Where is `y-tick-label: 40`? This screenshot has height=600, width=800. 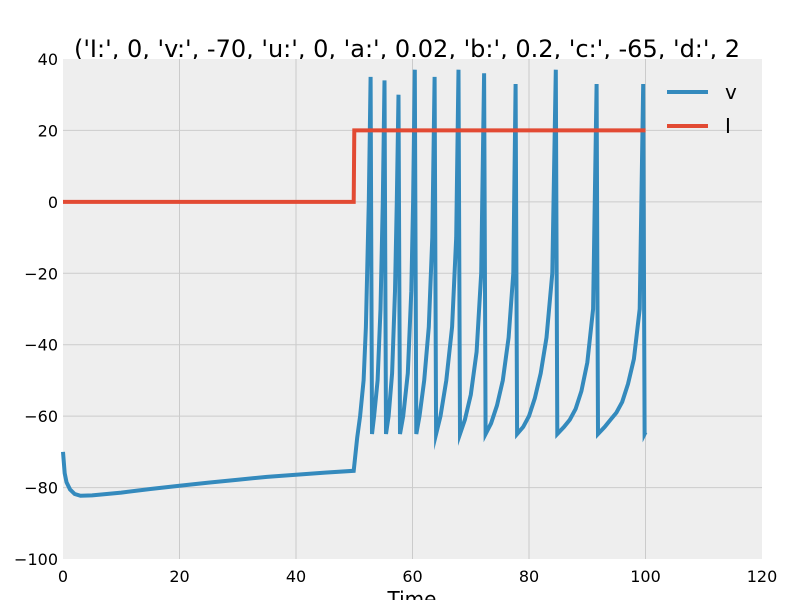 y-tick-label: 40 is located at coordinates (48, 59).